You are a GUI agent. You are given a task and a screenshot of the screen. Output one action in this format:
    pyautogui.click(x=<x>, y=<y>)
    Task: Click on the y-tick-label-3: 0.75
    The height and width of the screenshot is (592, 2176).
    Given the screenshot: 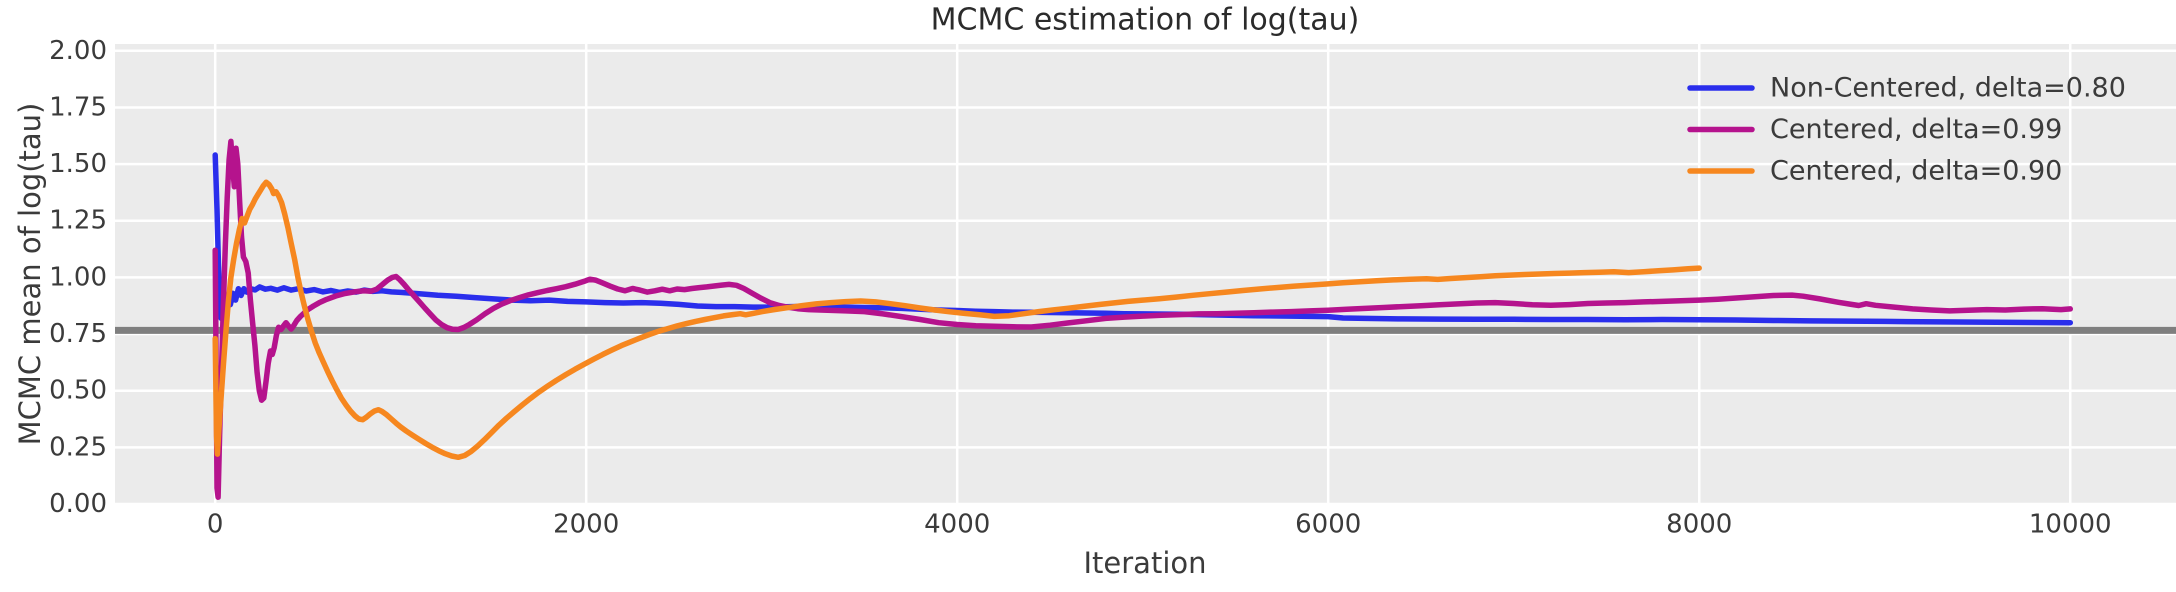 What is the action you would take?
    pyautogui.click(x=78, y=334)
    